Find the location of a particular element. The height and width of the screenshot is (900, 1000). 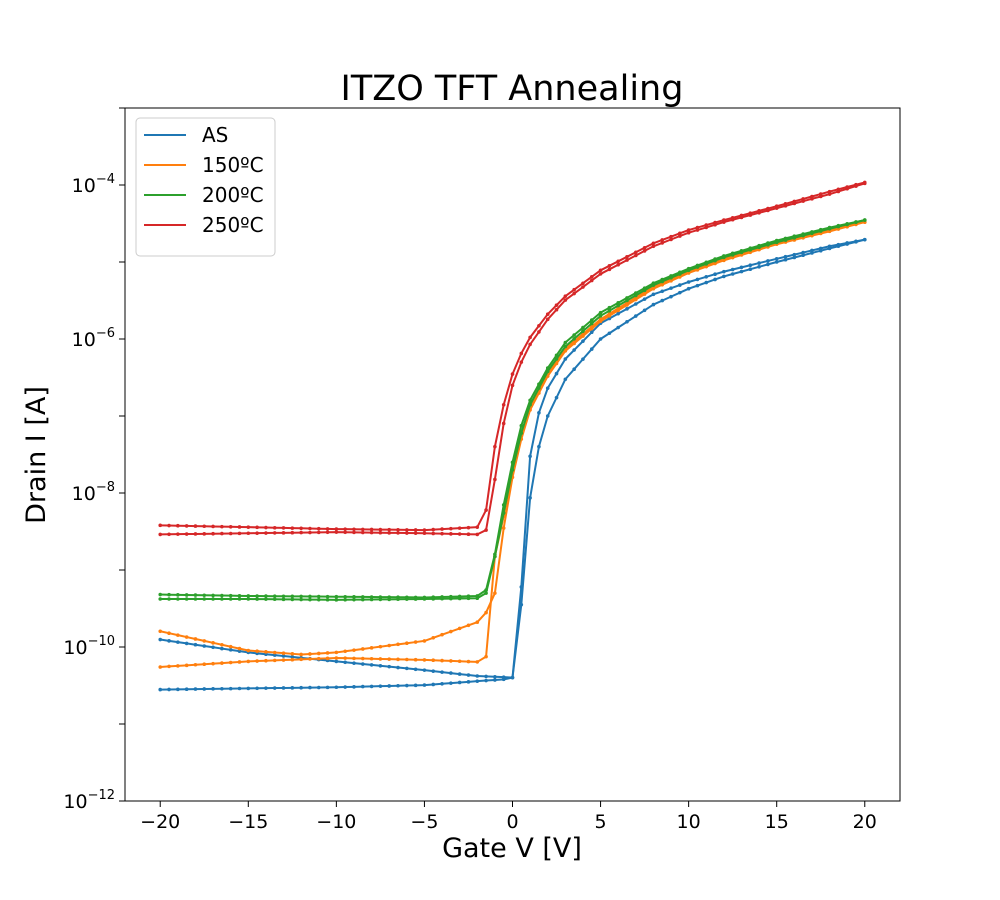

y-tick-label: 10⁻⁴ is located at coordinates (93, 184).